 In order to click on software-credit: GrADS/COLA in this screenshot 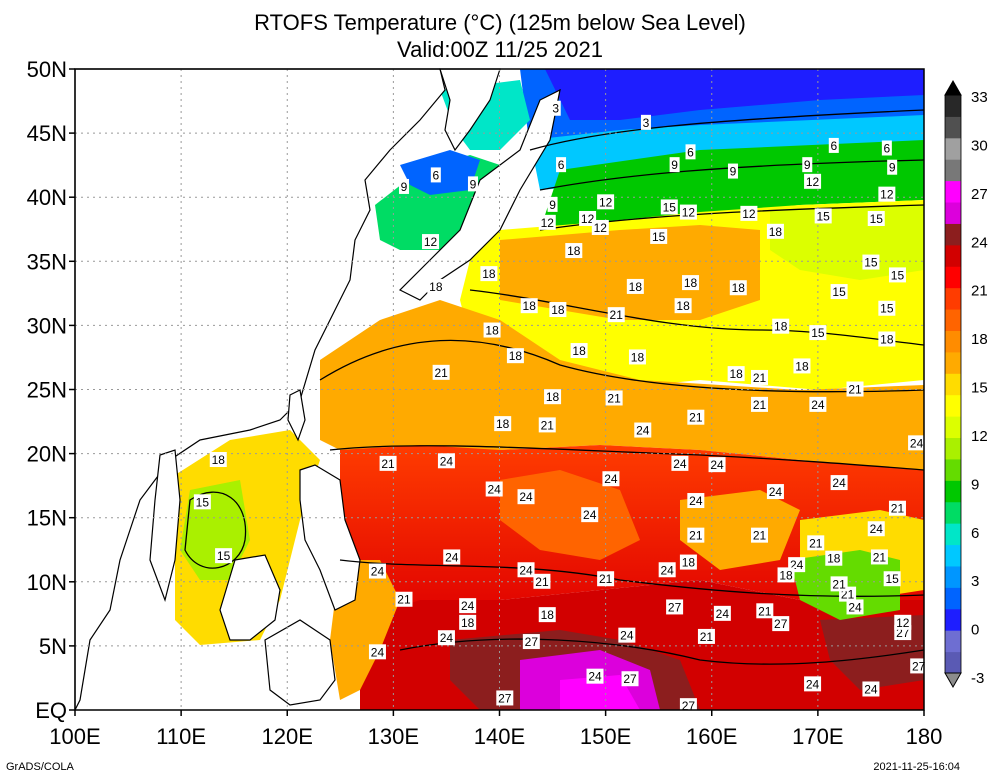, I will do `click(40, 767)`.